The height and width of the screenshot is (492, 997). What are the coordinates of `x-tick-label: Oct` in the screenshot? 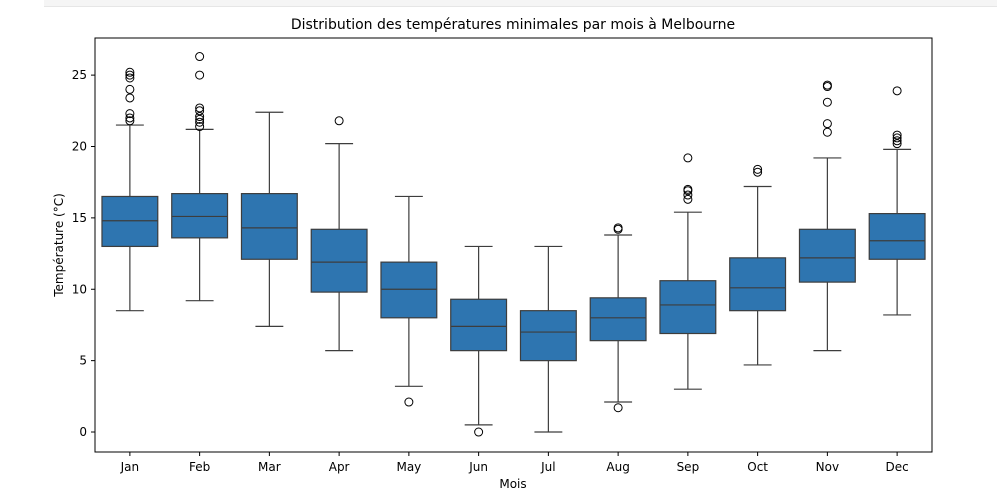 It's located at (757, 467).